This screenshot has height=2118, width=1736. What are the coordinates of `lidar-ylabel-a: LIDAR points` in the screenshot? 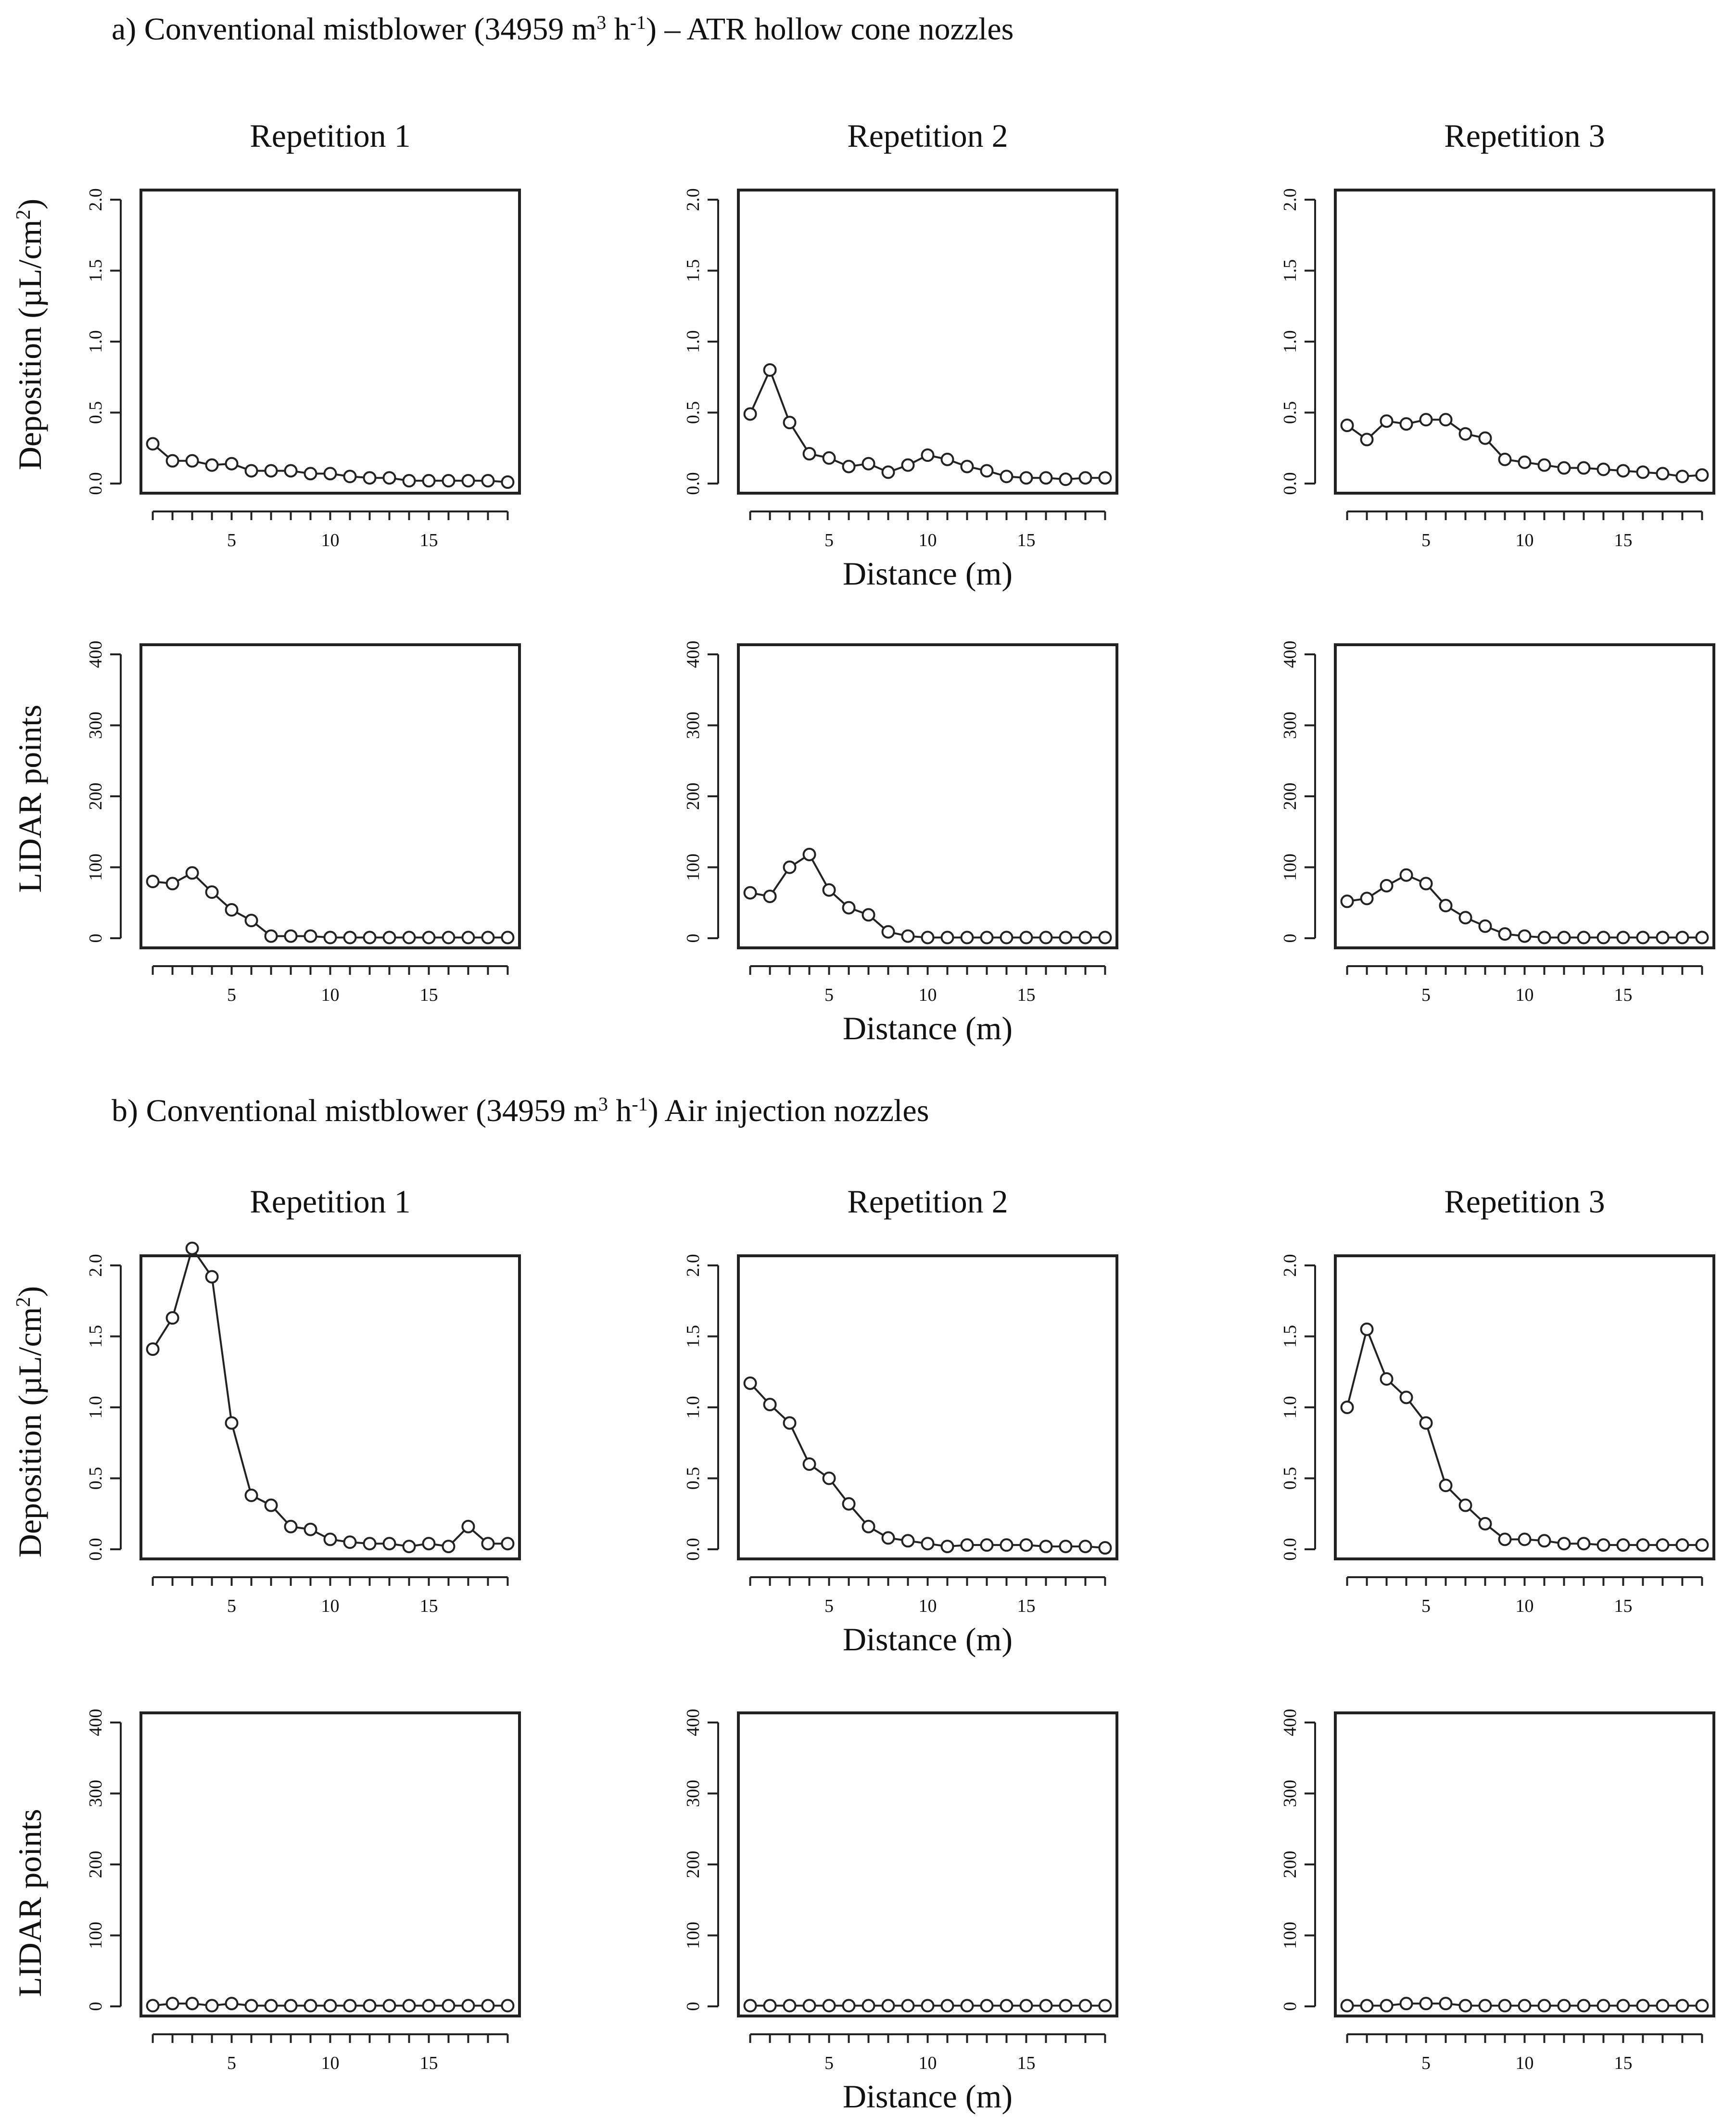 It's located at (30, 799).